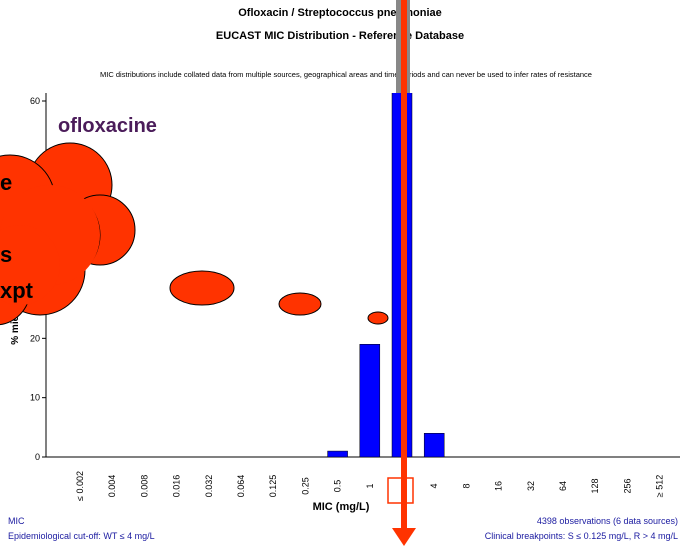 The height and width of the screenshot is (546, 680). Describe the element at coordinates (595, 485) in the screenshot. I see `x-tick-label: 128` at that location.